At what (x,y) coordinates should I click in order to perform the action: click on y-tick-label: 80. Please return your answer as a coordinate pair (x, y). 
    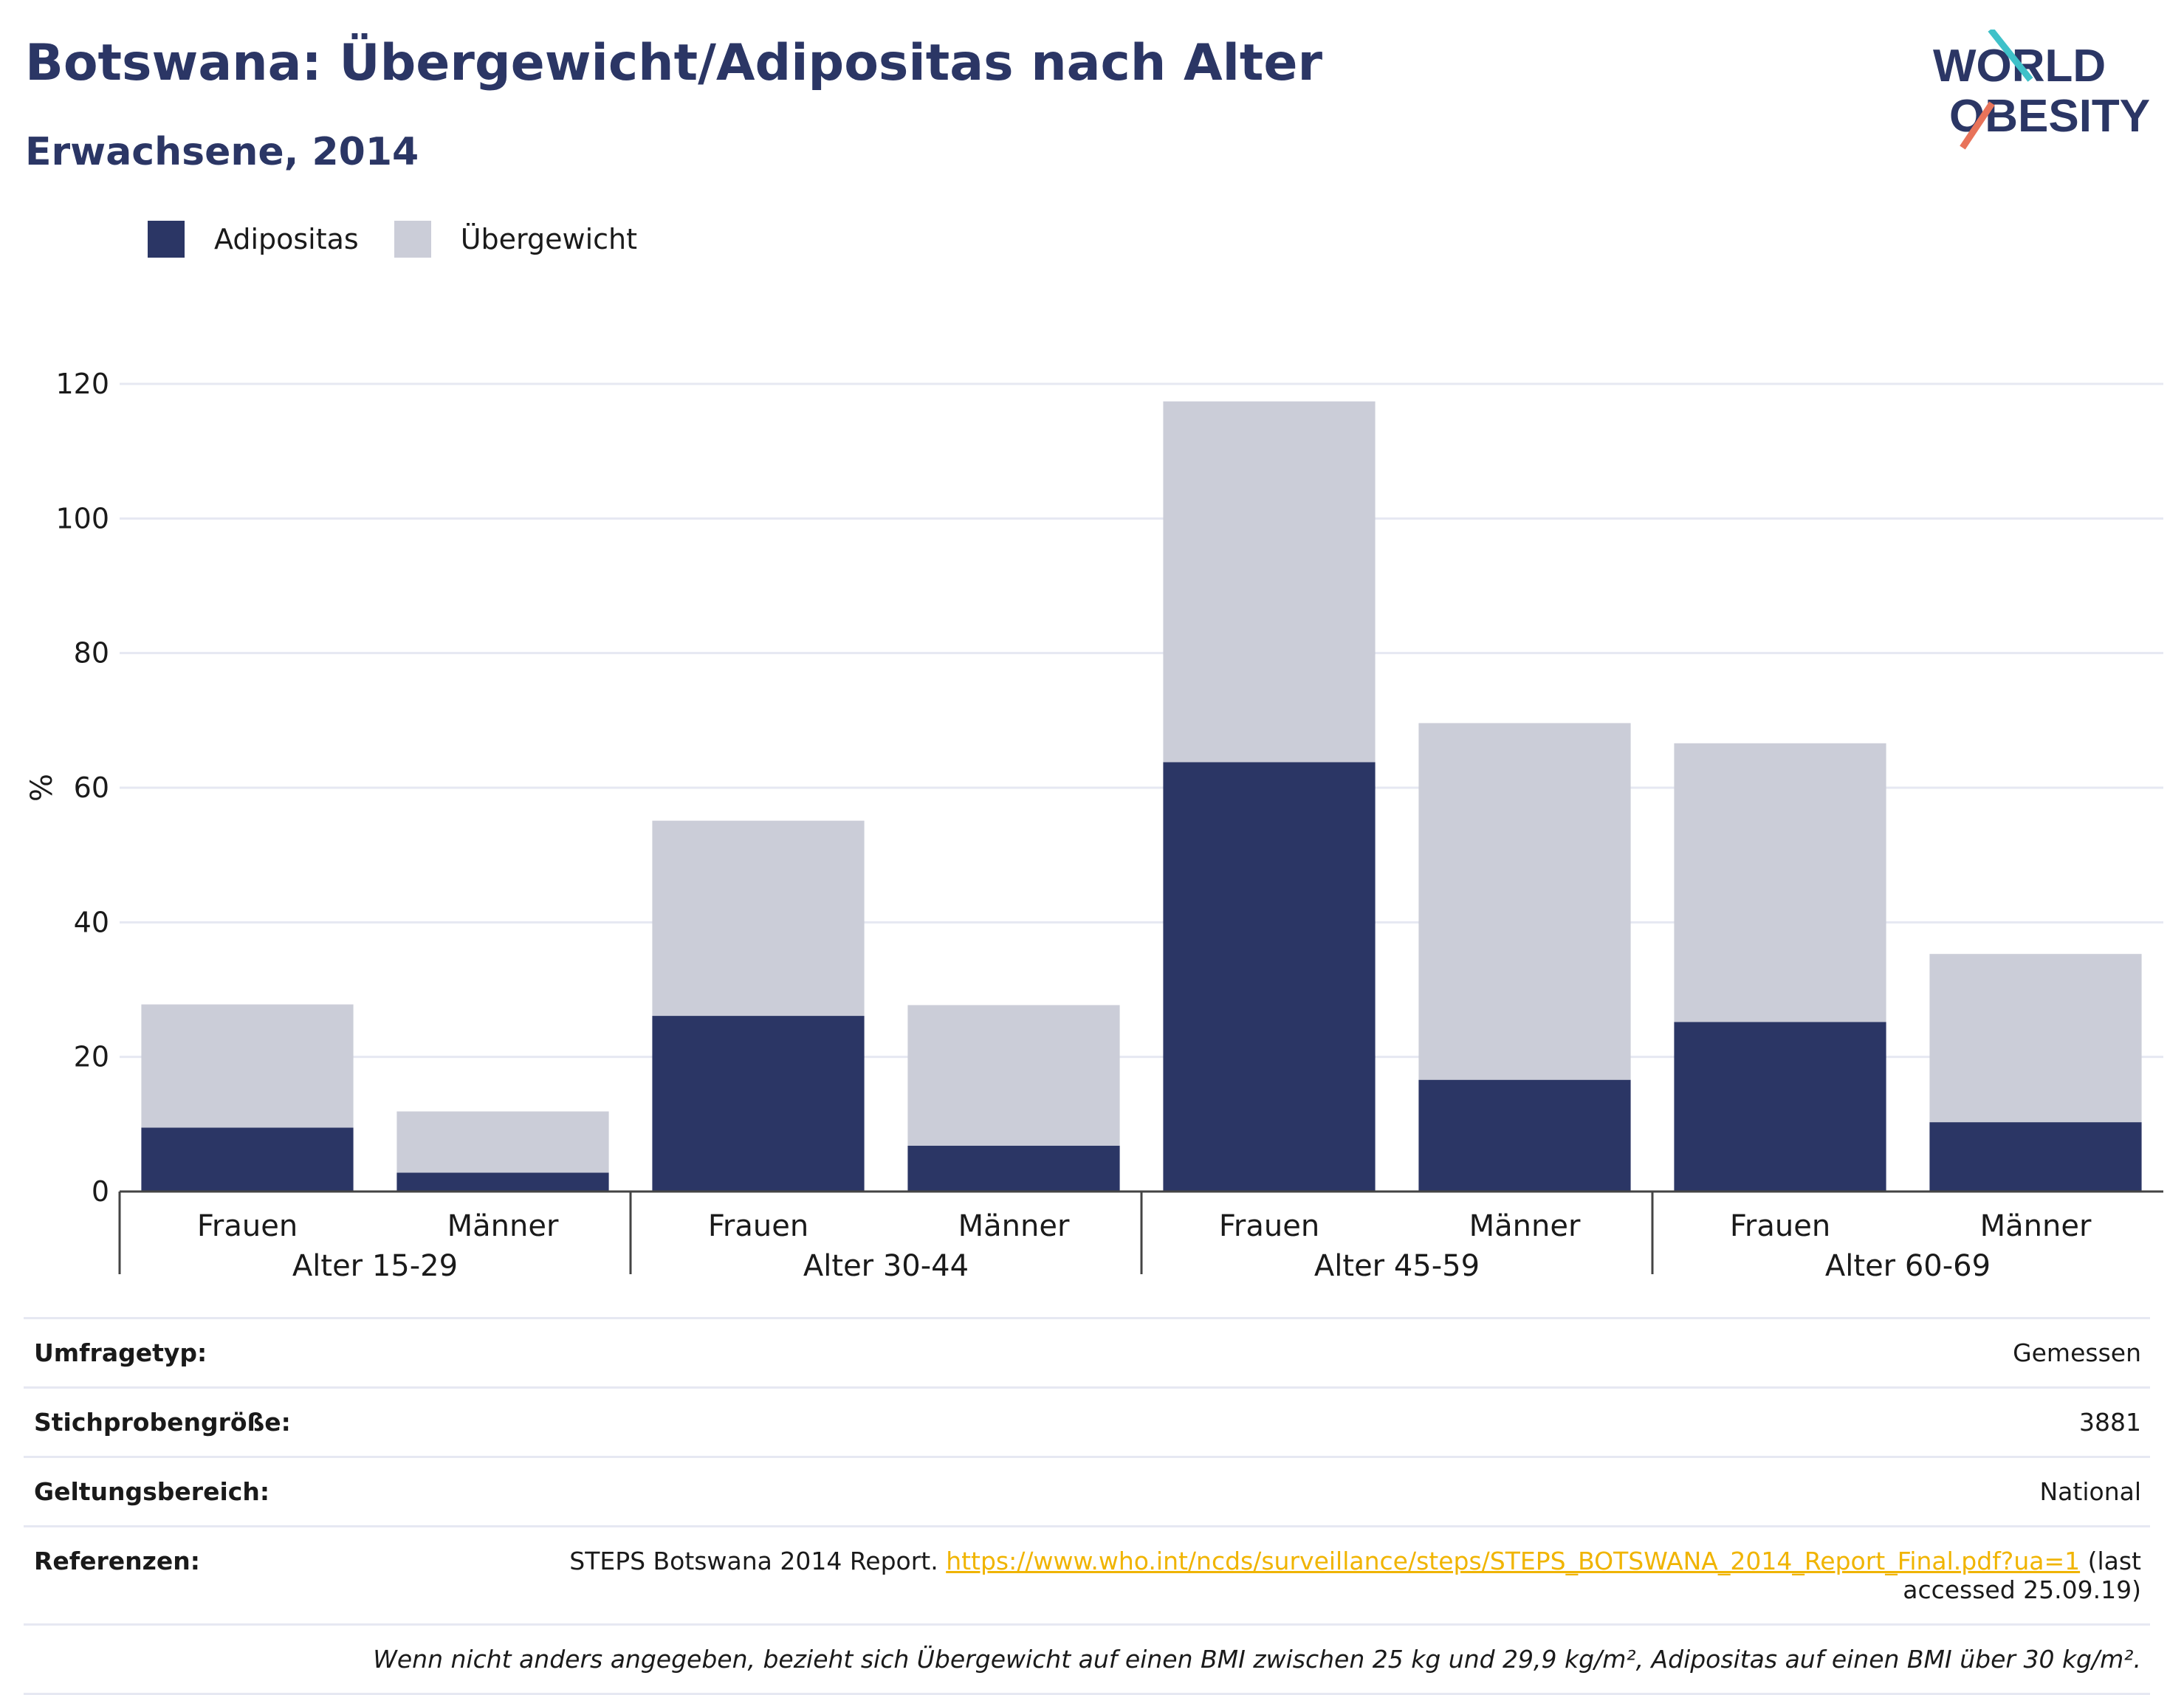
    Looking at the image, I should click on (92, 653).